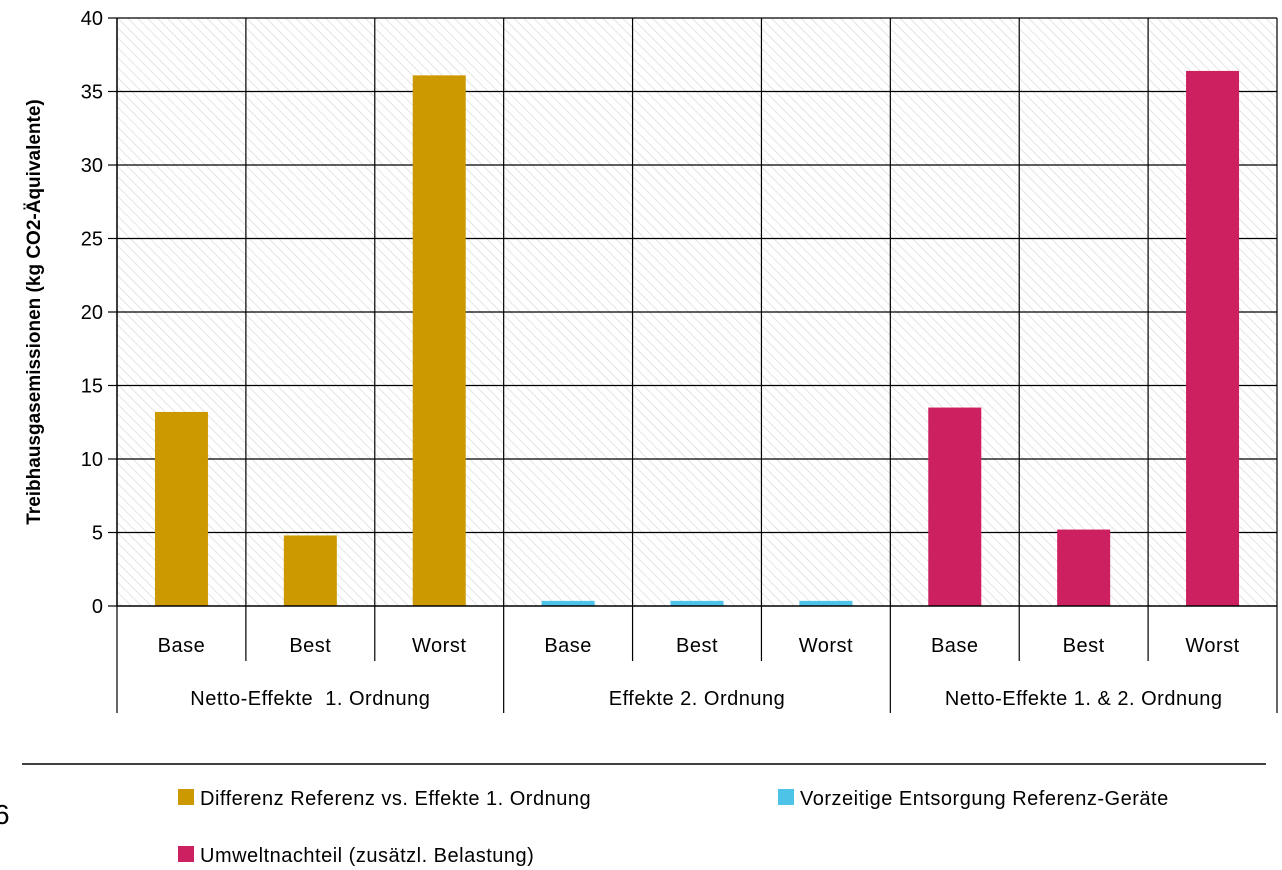 This screenshot has width=1282, height=870. Describe the element at coordinates (92, 313) in the screenshot. I see `y-tick-label: 20` at that location.